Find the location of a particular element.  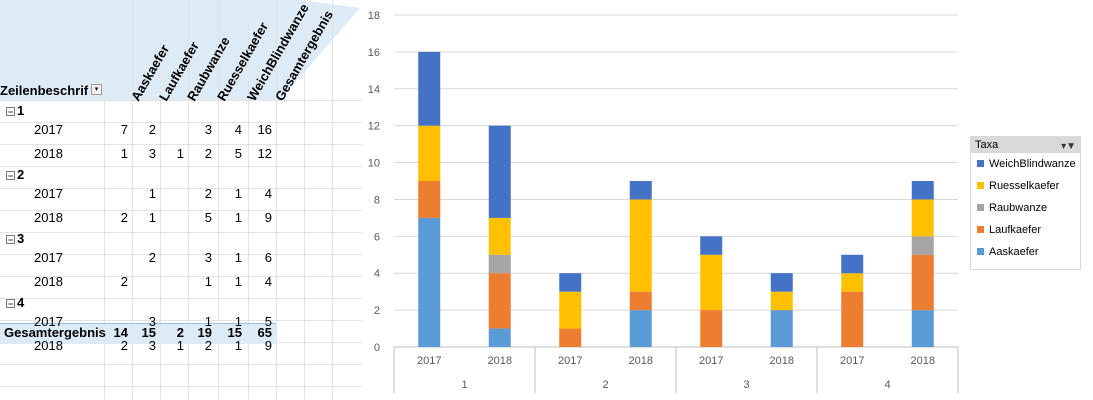

legend-filter-icon: ▾▼ is located at coordinates (1068, 146).